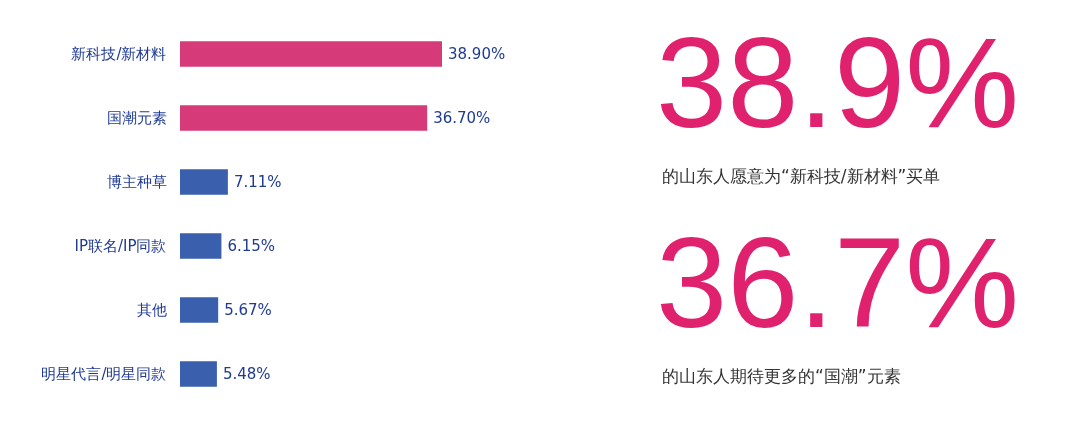  What do you see at coordinates (477, 54) in the screenshot?
I see `data-label: 38.90%` at bounding box center [477, 54].